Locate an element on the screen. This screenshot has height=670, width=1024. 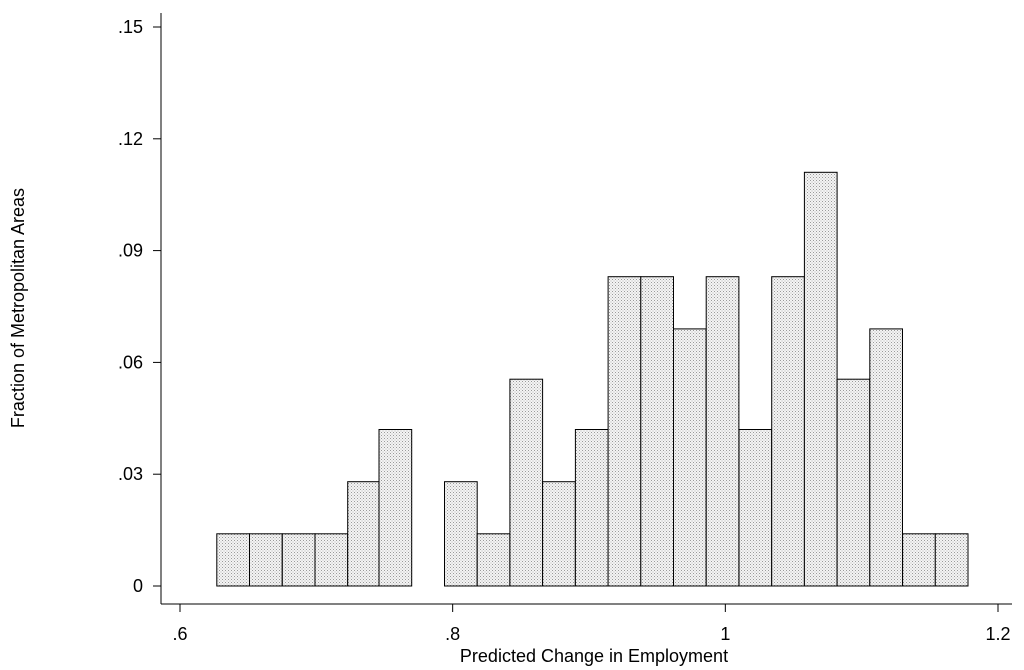
y-tick-label-2: .06 is located at coordinates (130, 362).